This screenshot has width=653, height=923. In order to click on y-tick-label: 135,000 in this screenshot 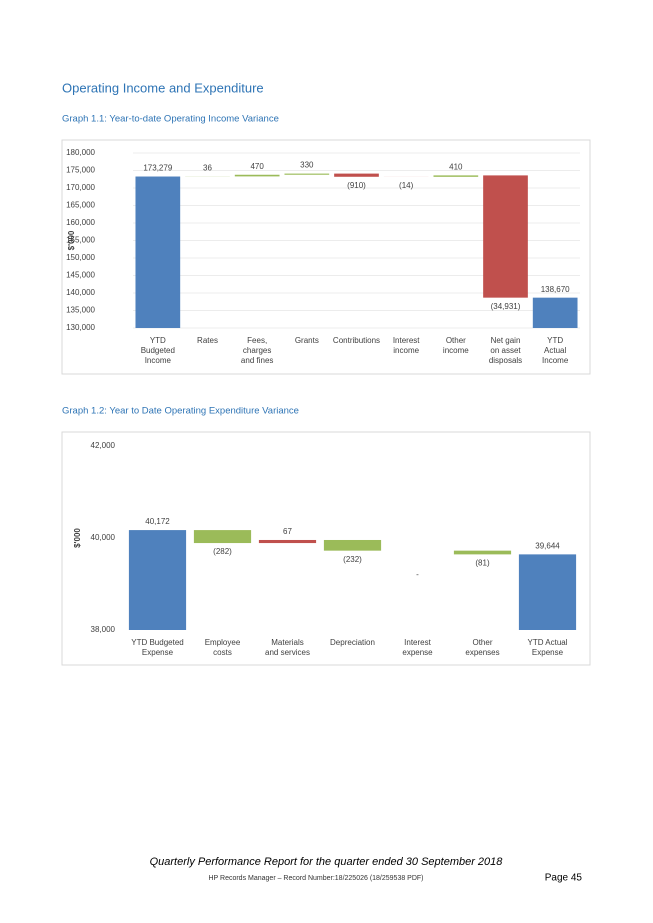, I will do `click(80, 310)`.